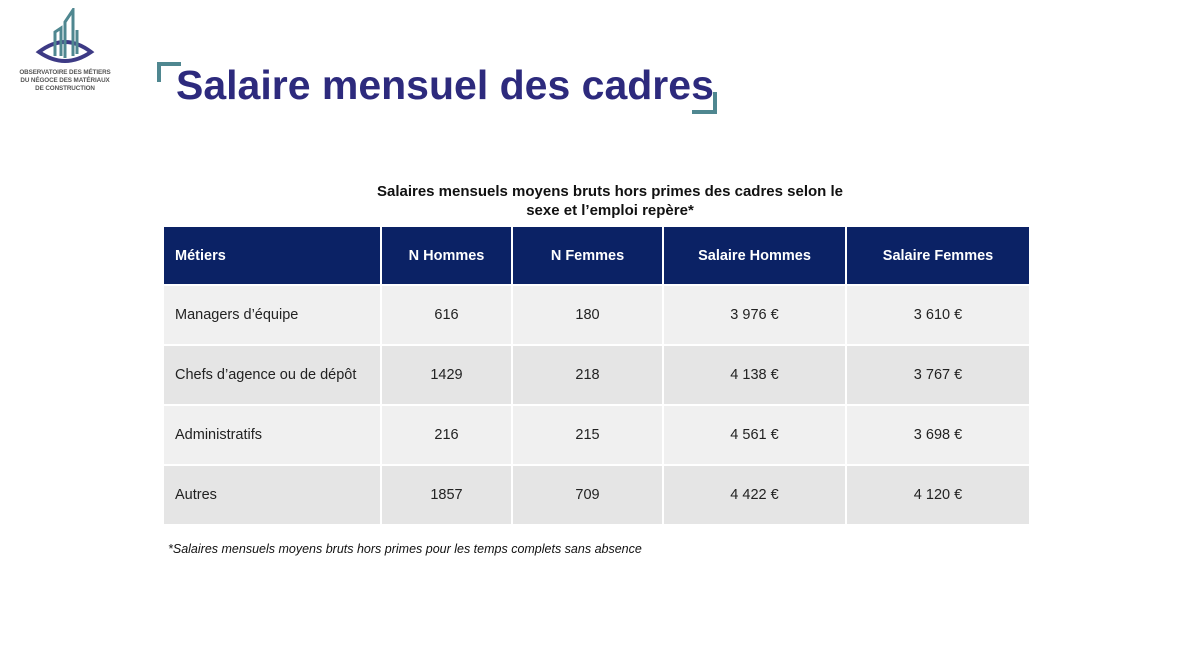 The image size is (1194, 666). I want to click on cell: 3 767 €, so click(937, 374).